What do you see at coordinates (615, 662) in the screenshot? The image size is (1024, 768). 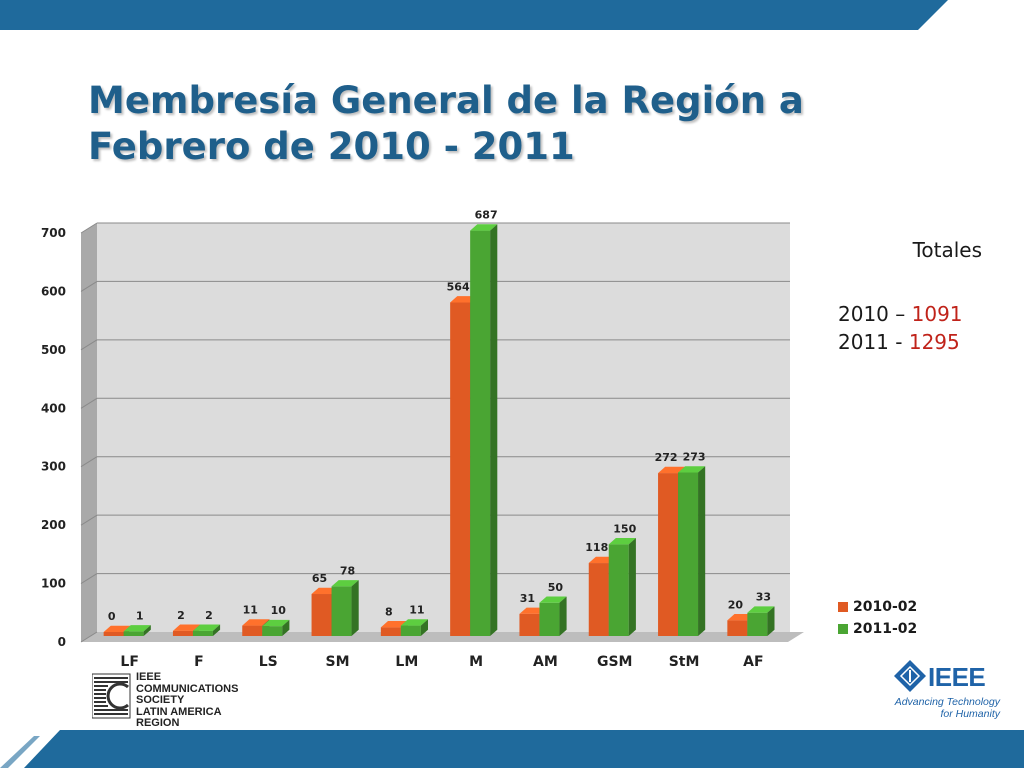 I see `x-tick-label: GSM` at bounding box center [615, 662].